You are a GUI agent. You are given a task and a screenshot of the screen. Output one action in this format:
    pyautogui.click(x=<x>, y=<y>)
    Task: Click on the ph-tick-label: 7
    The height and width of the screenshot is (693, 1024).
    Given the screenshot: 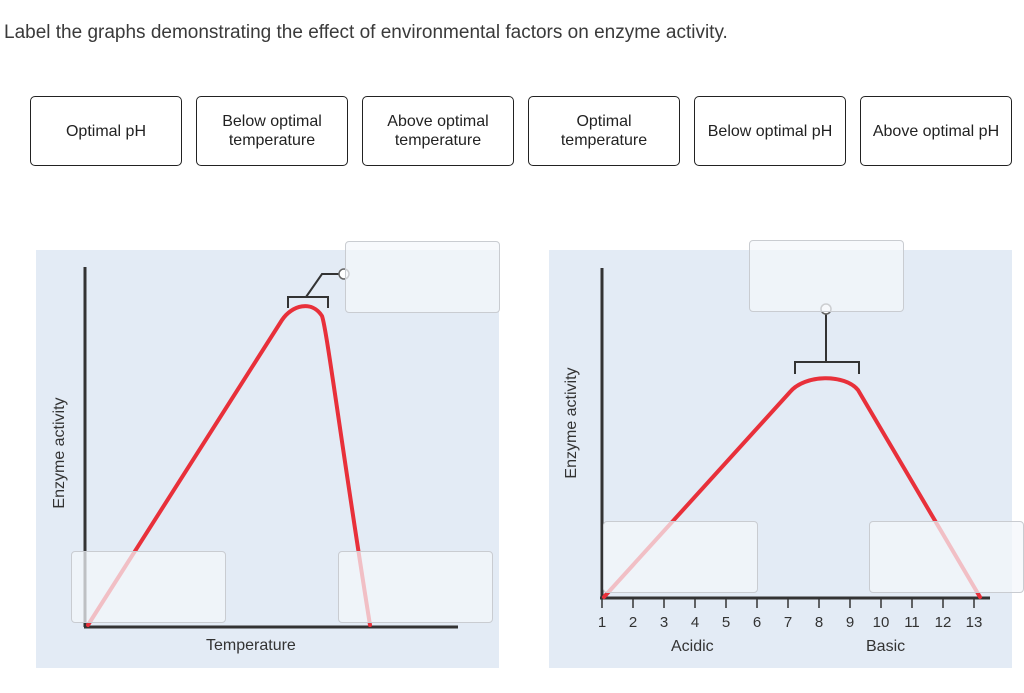 What is the action you would take?
    pyautogui.click(x=788, y=622)
    